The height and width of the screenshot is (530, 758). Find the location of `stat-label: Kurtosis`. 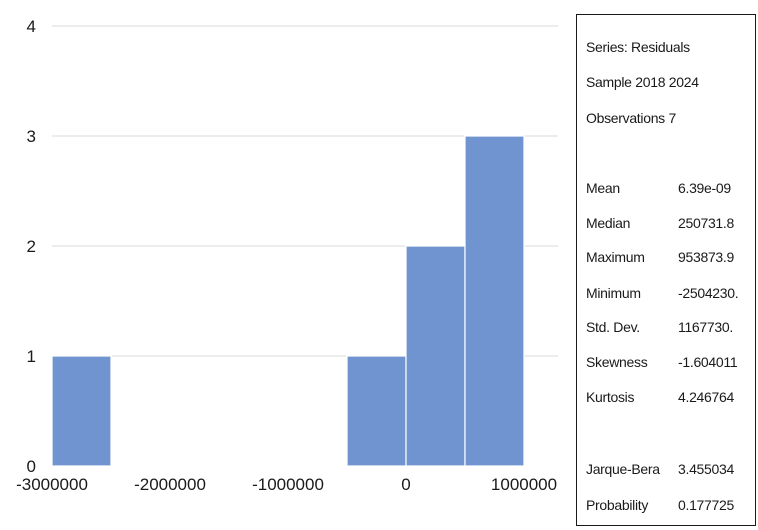

stat-label: Kurtosis is located at coordinates (610, 397).